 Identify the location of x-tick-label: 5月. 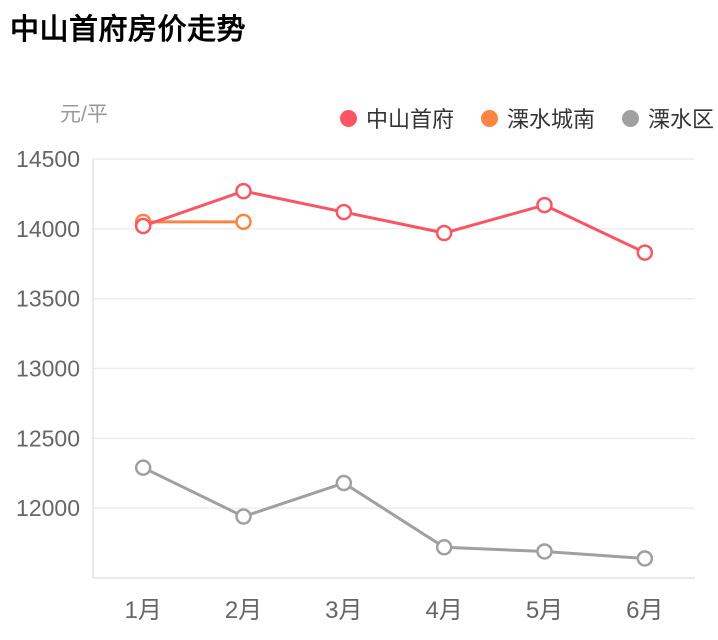
(544, 610).